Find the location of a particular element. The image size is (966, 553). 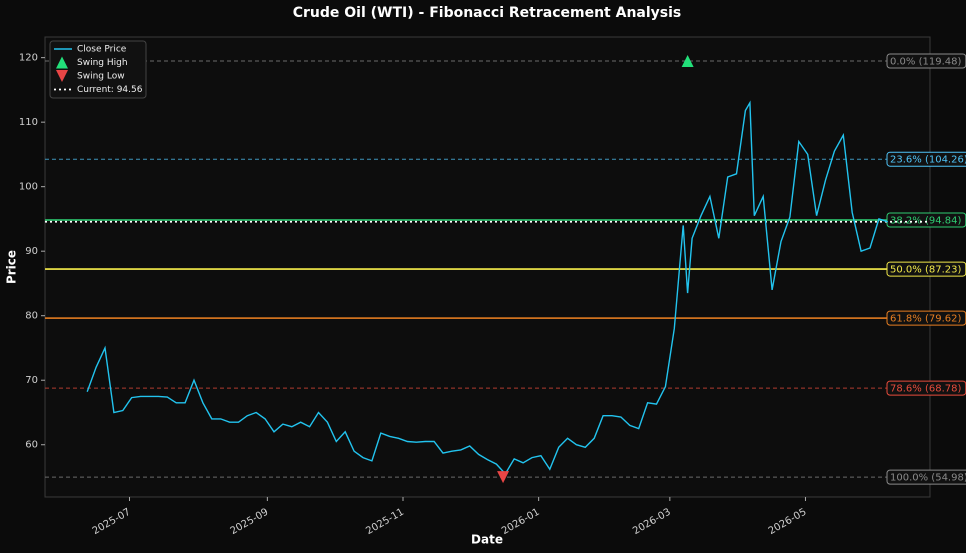

y-tick-label: 80 is located at coordinates (31, 316).